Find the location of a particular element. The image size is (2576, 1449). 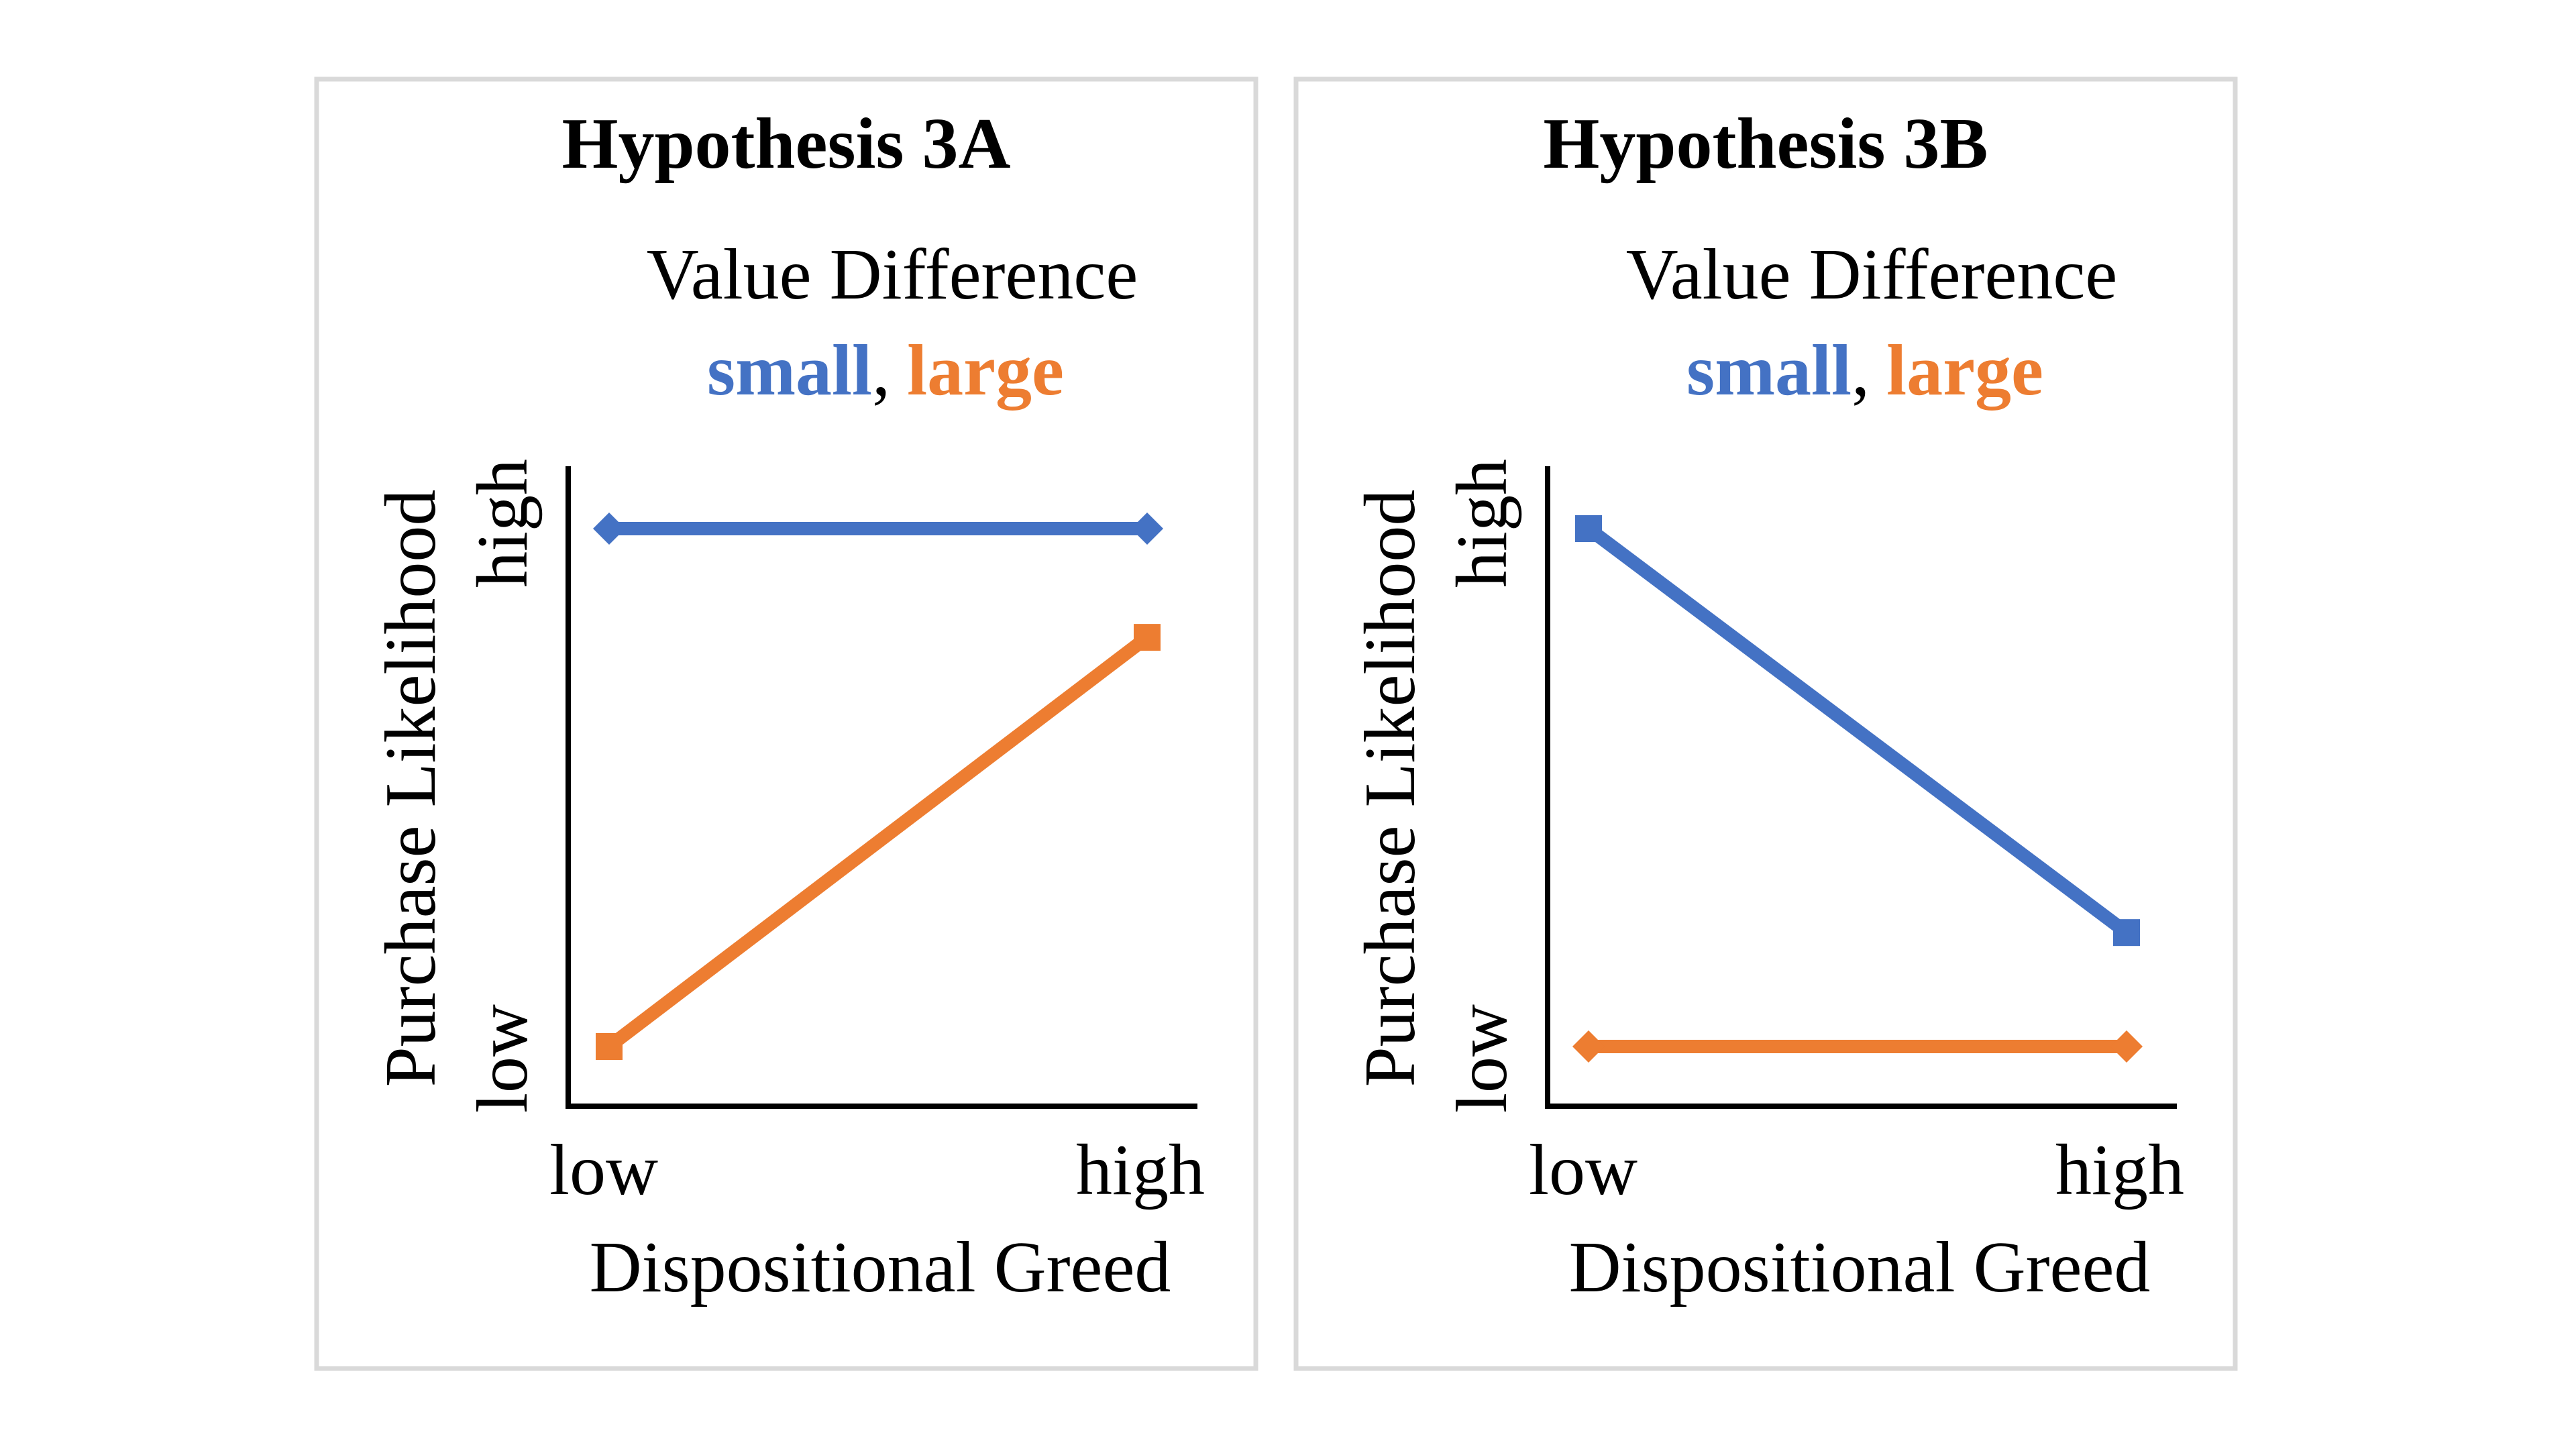

series-line-small is located at coordinates (1857, 730).